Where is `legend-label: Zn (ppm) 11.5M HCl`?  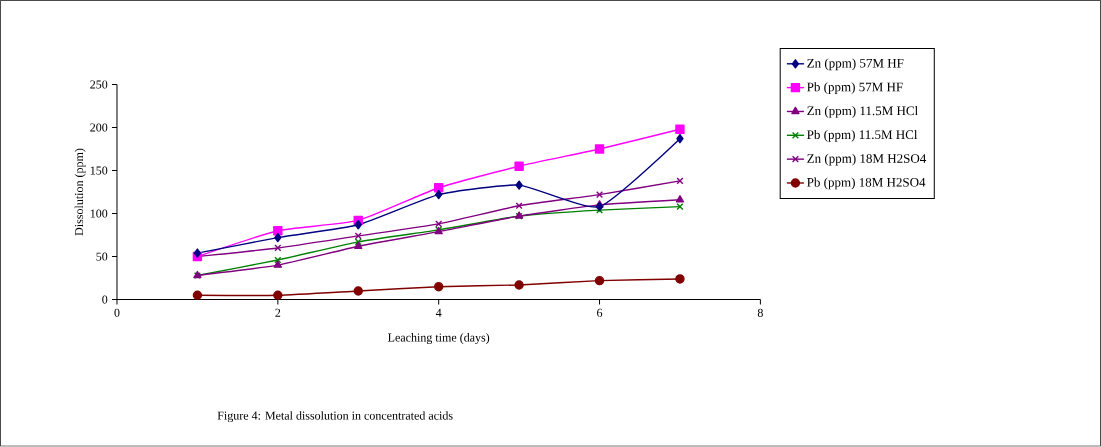 legend-label: Zn (ppm) 11.5M HCl is located at coordinates (862, 112).